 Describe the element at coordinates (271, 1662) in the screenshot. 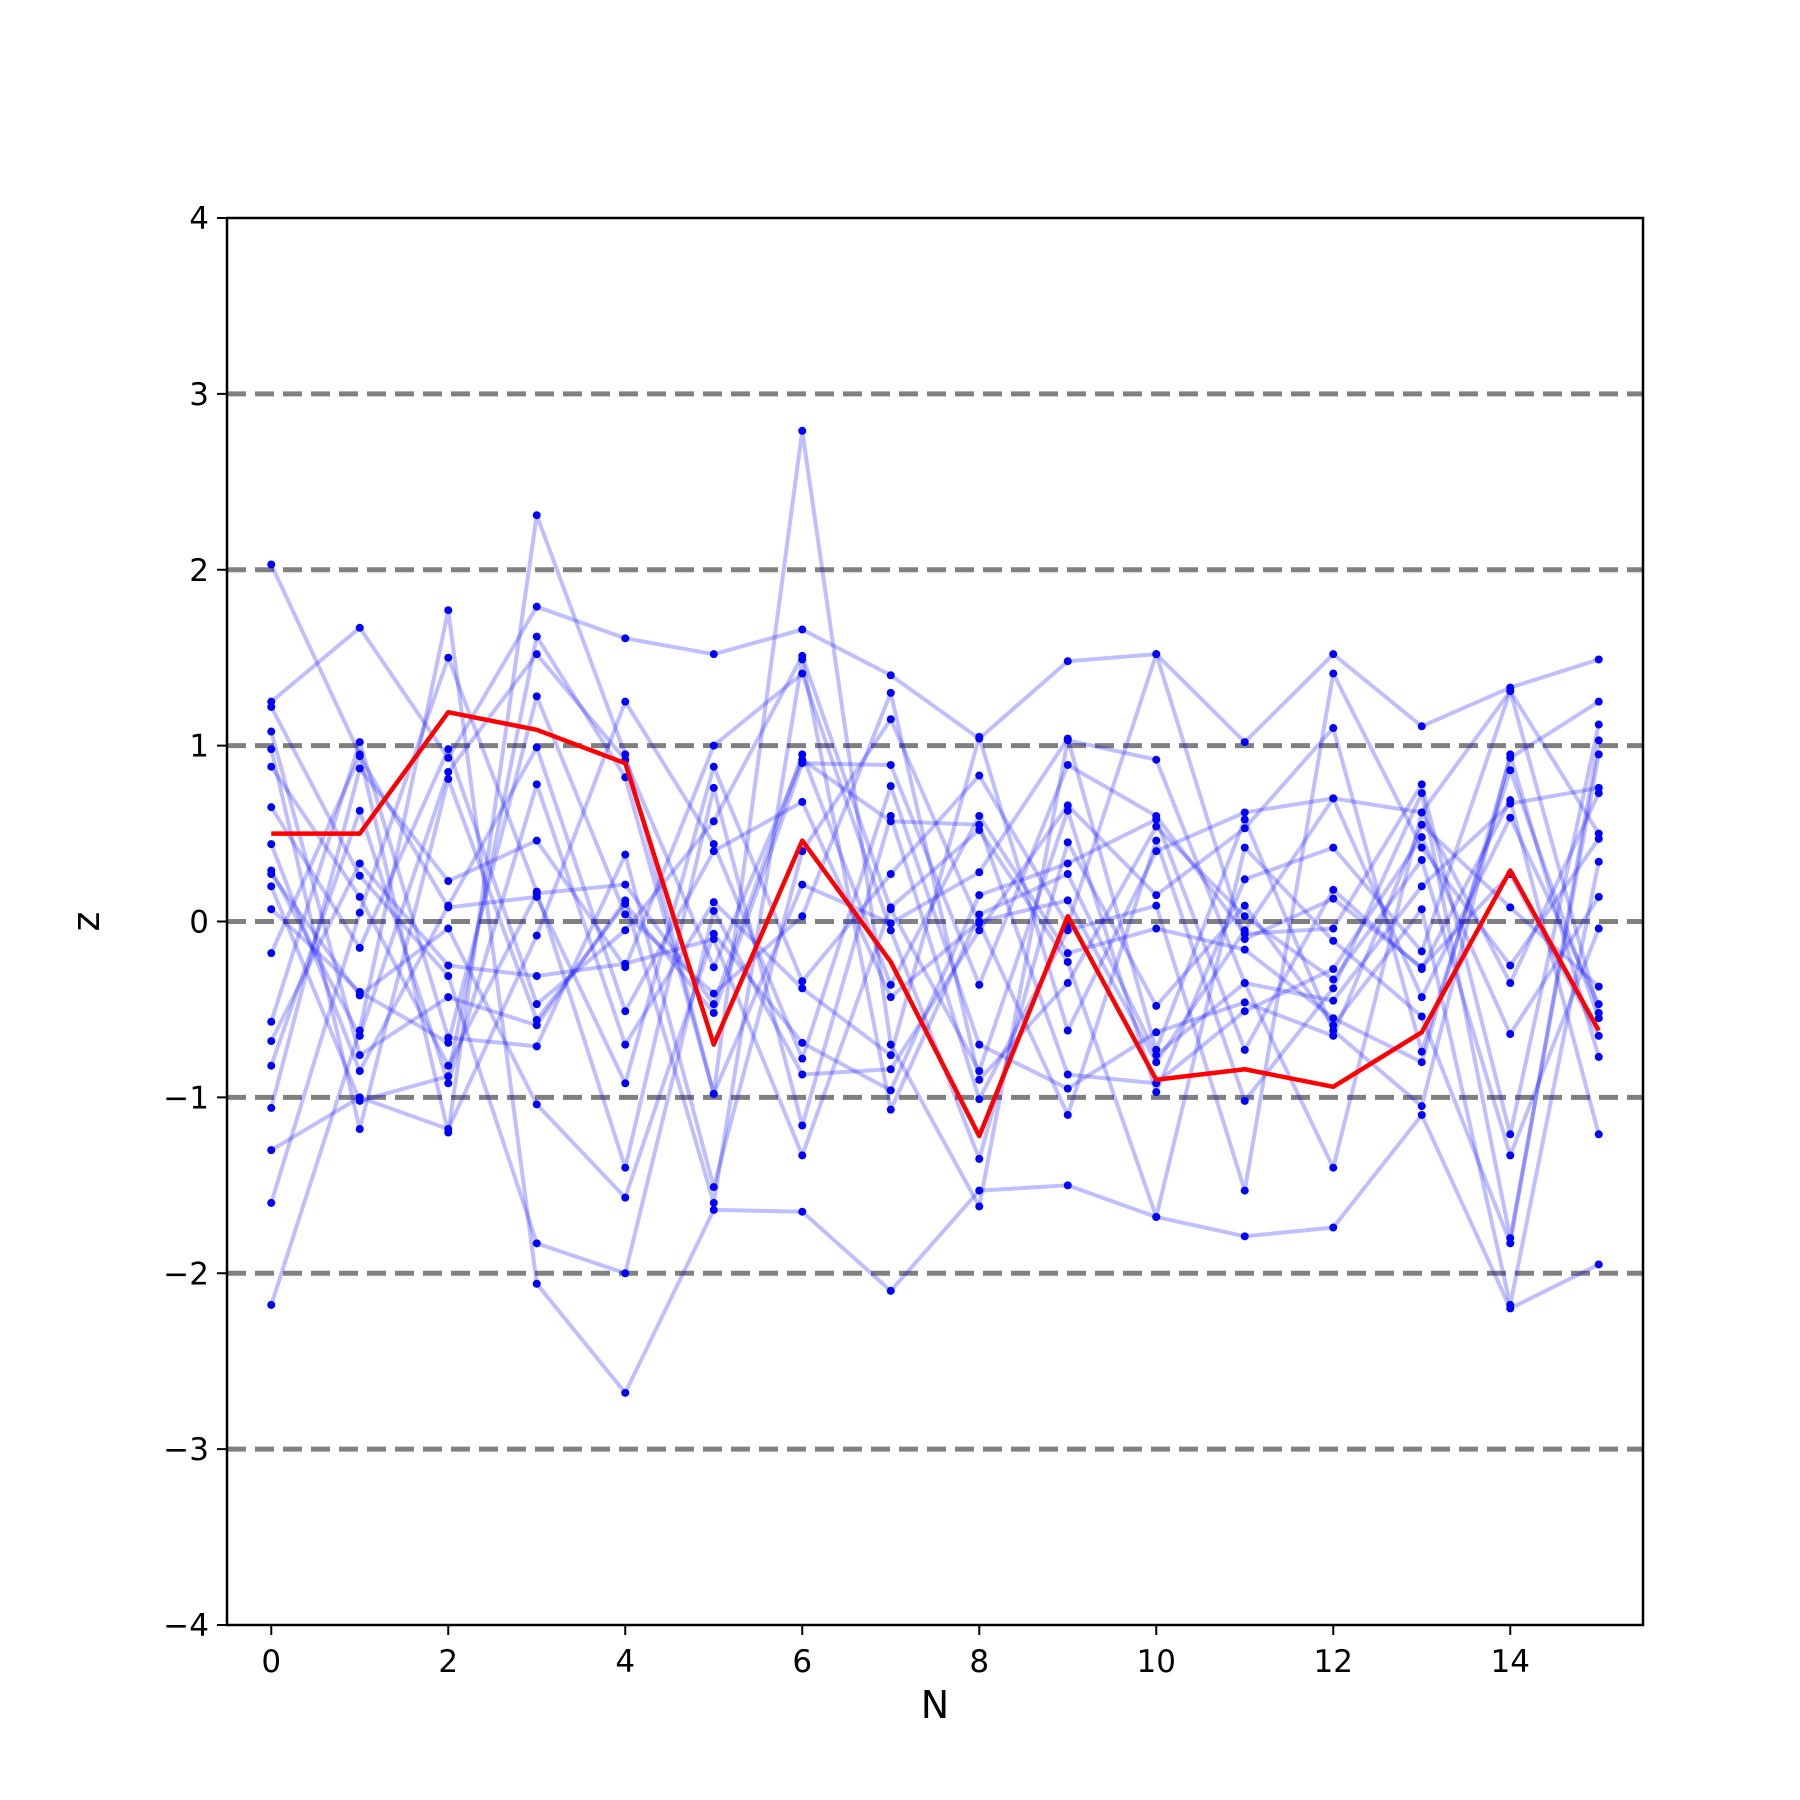

I see `x-tick-label: 0` at that location.